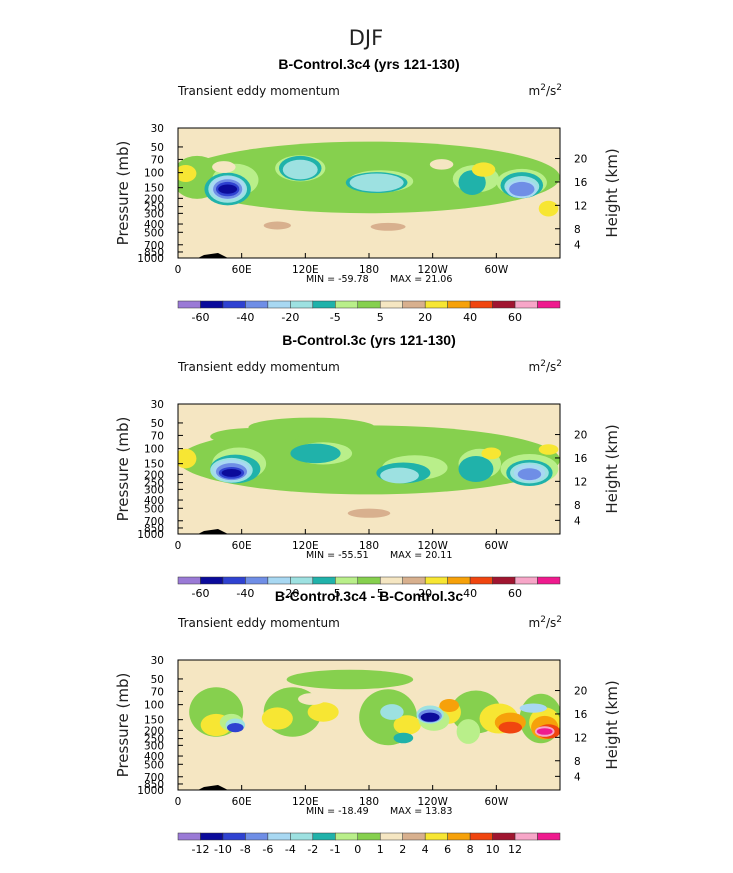 The image size is (733, 873). Describe the element at coordinates (369, 725) in the screenshot. I see `contour-field` at that location.